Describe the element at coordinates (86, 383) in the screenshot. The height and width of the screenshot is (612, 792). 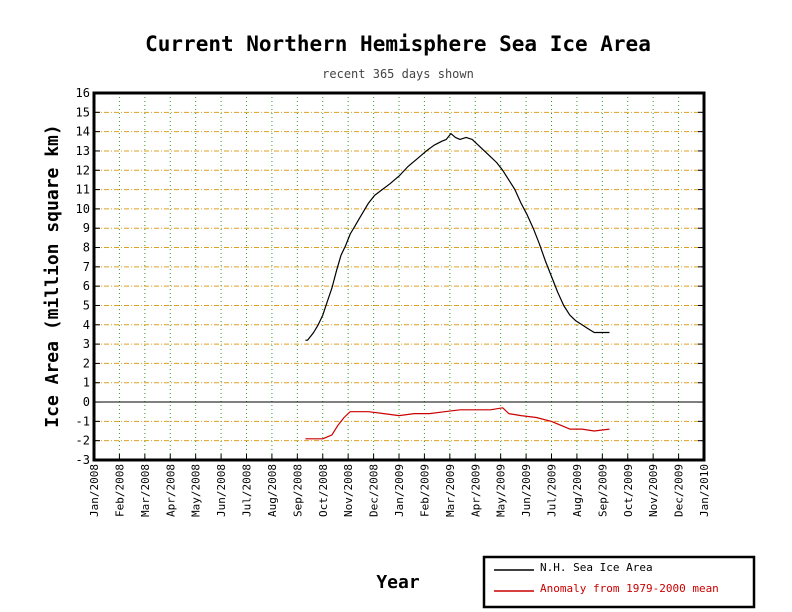
I see `y-tick-label: 1` at that location.